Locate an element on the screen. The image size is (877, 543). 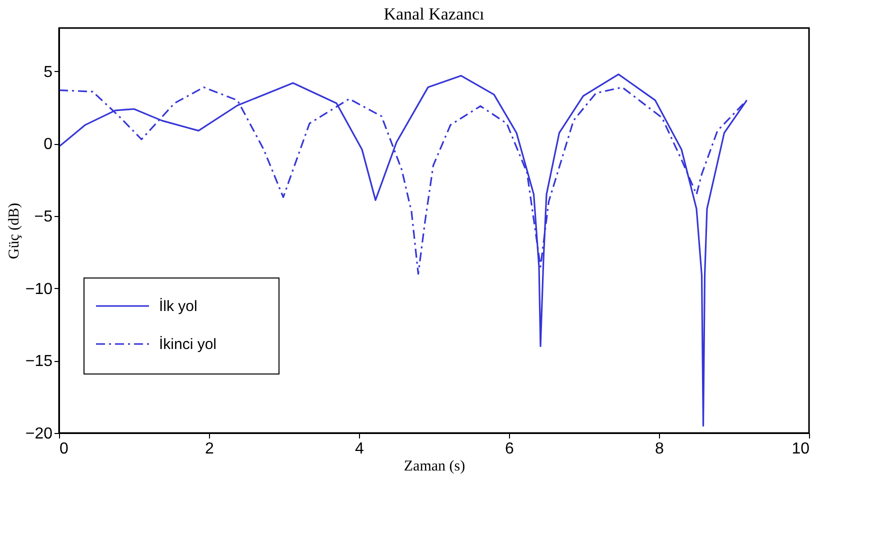
legend-label: İkinci yol is located at coordinates (188, 344).